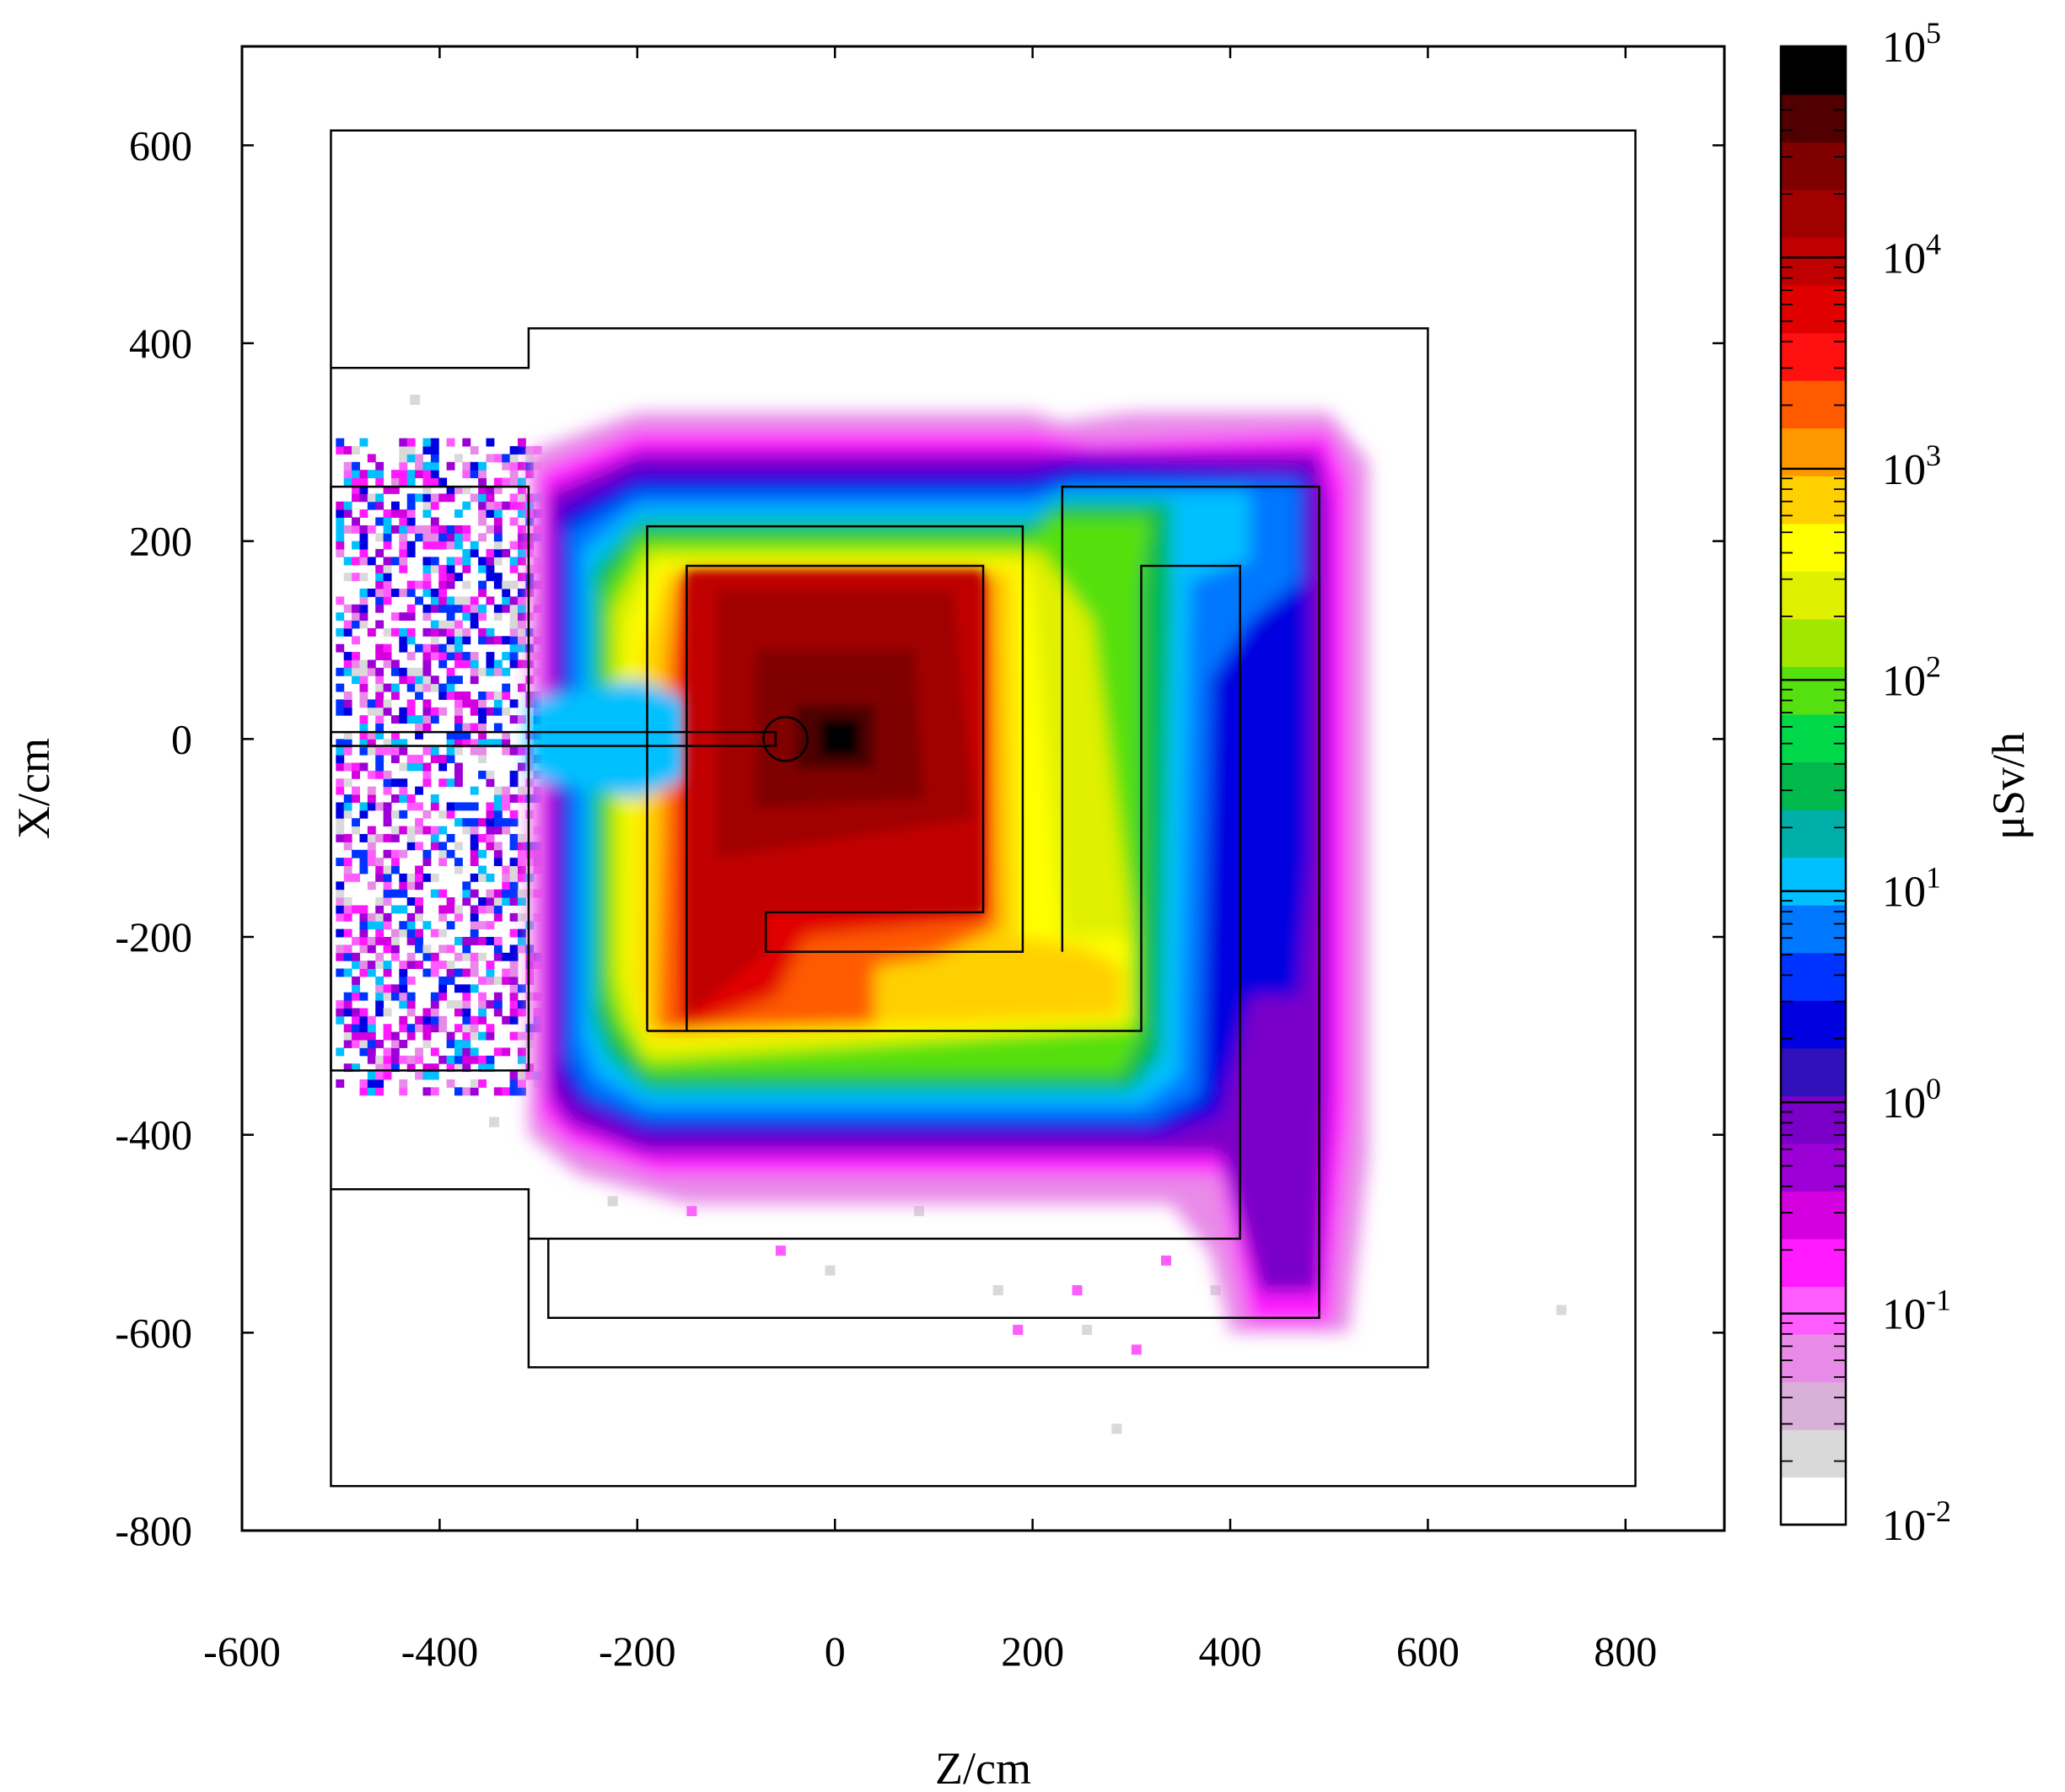 The width and height of the screenshot is (2065, 1792). Describe the element at coordinates (1813, 785) in the screenshot. I see `colorbar` at that location.